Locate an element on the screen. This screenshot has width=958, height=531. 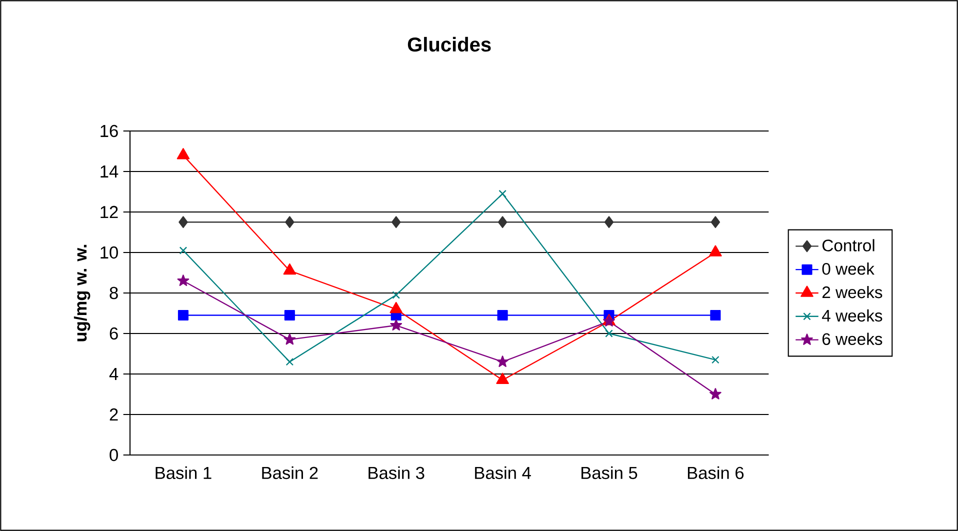
legend-label: 6 weeks is located at coordinates (852, 339).